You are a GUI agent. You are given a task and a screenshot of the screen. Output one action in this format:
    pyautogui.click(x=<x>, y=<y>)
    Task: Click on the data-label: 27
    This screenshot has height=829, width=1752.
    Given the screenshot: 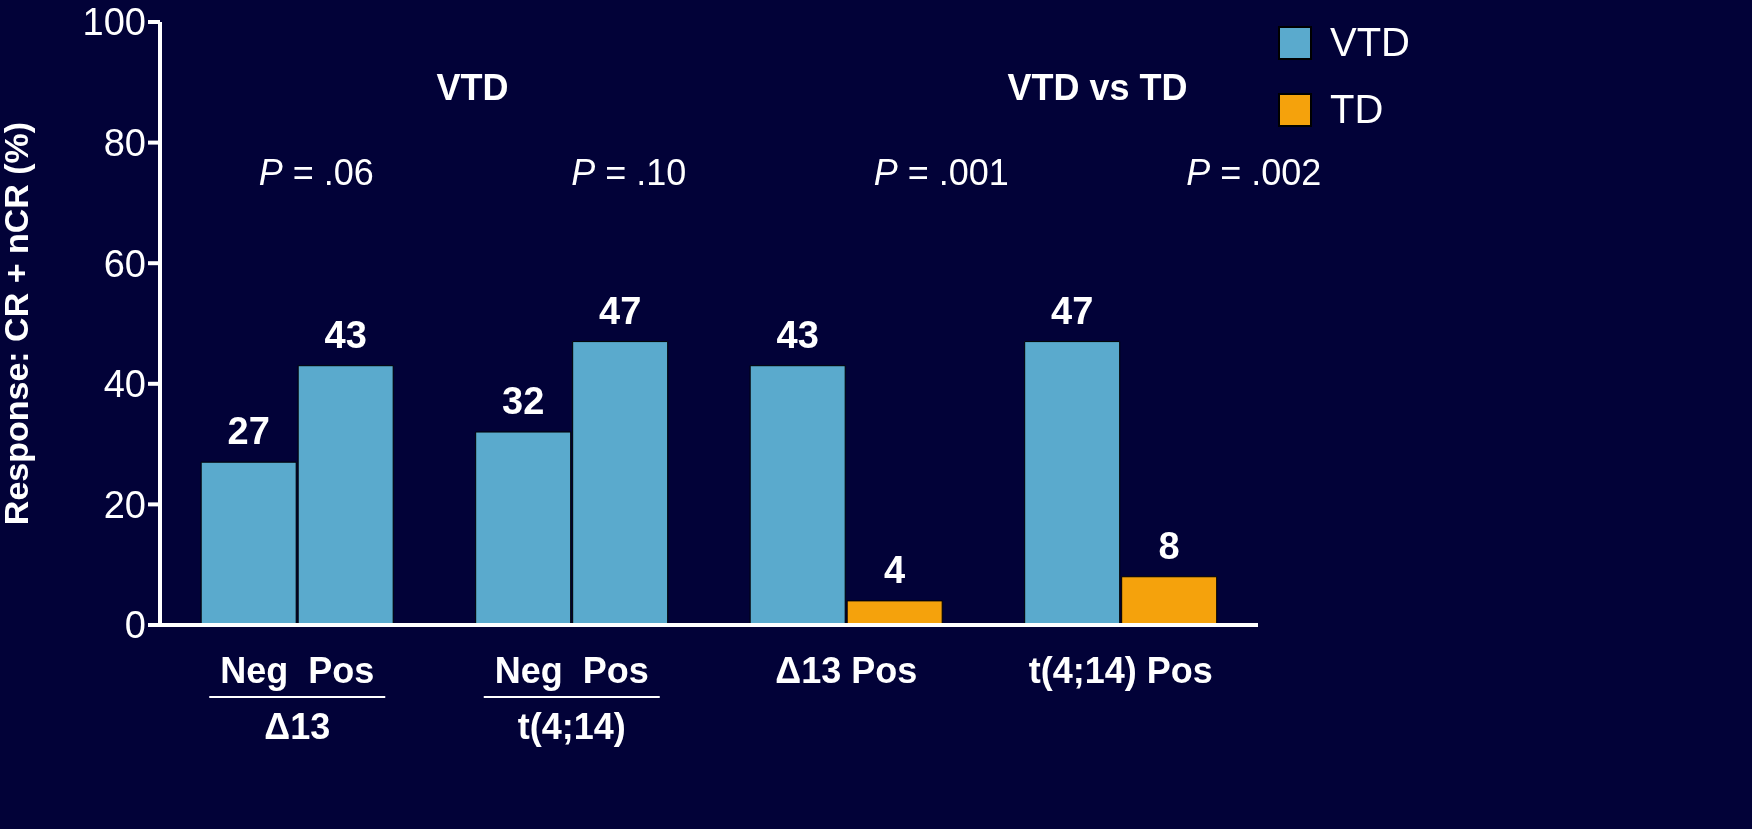 What is the action you would take?
    pyautogui.click(x=248, y=431)
    